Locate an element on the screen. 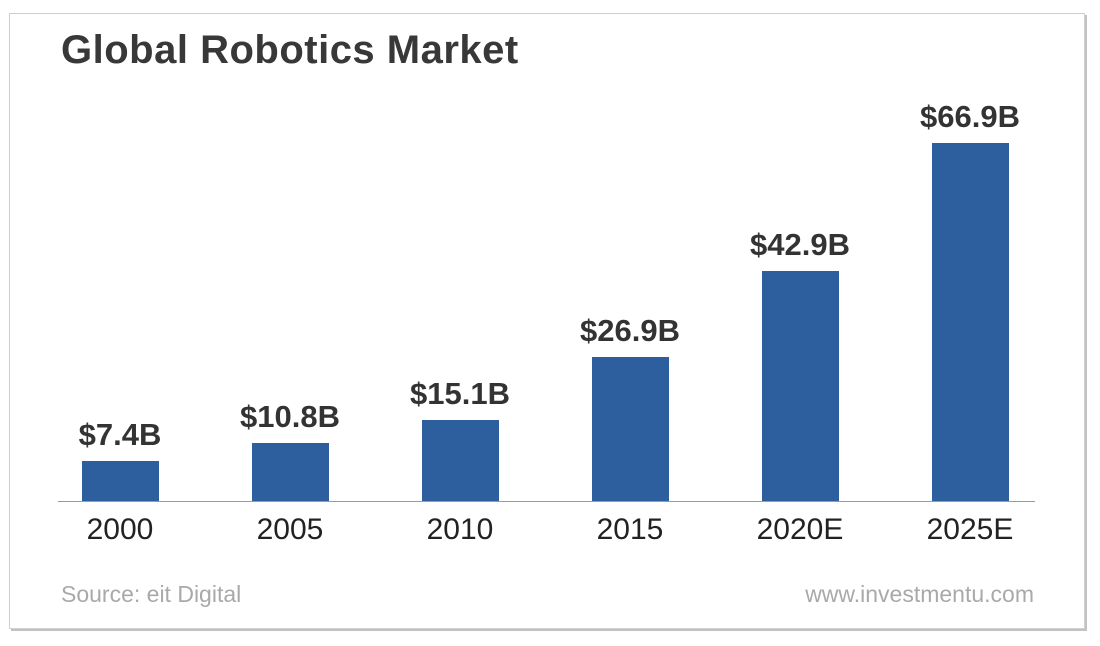 This screenshot has width=1100, height=646. bar-value-label: $15.1B is located at coordinates (460, 393).